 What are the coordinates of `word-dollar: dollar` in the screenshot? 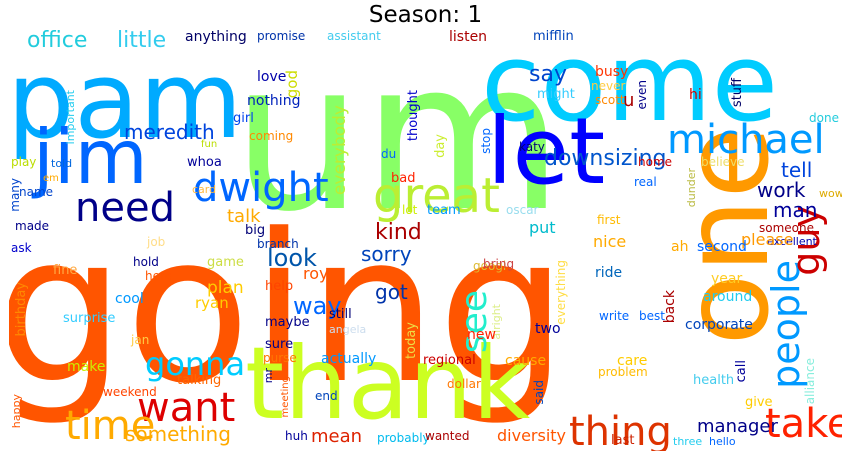 It's located at (464, 384).